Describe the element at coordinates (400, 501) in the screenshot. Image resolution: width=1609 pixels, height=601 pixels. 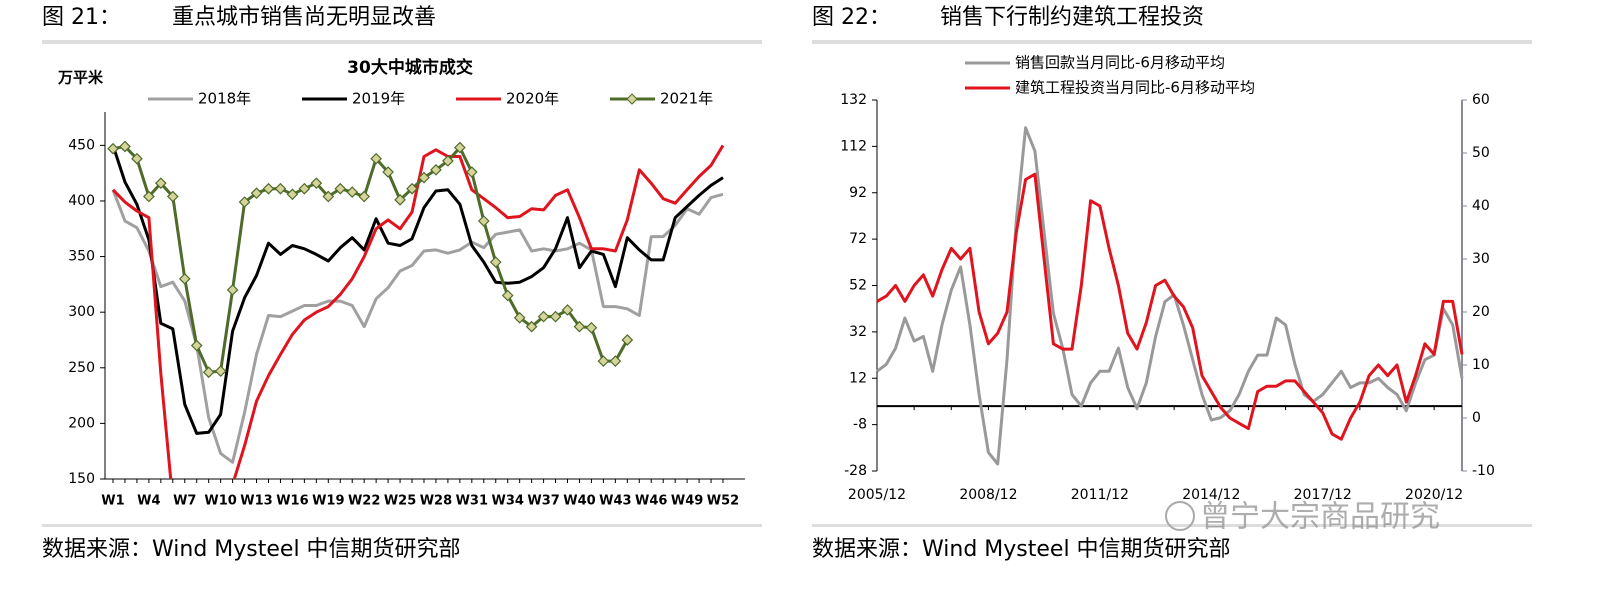
I see `x-tick-label: W25` at that location.